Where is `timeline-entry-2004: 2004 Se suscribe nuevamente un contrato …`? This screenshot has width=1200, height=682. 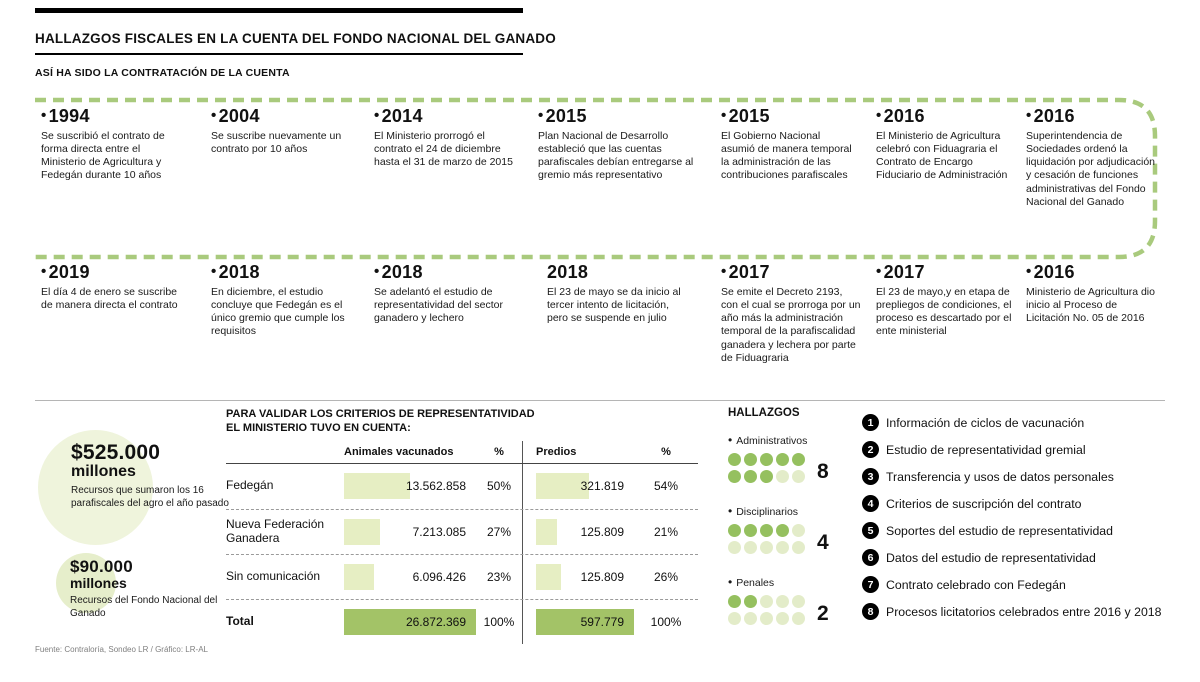
timeline-entry-2004: 2004 Se suscribe nuevamente un contrato … is located at coordinates (281, 131).